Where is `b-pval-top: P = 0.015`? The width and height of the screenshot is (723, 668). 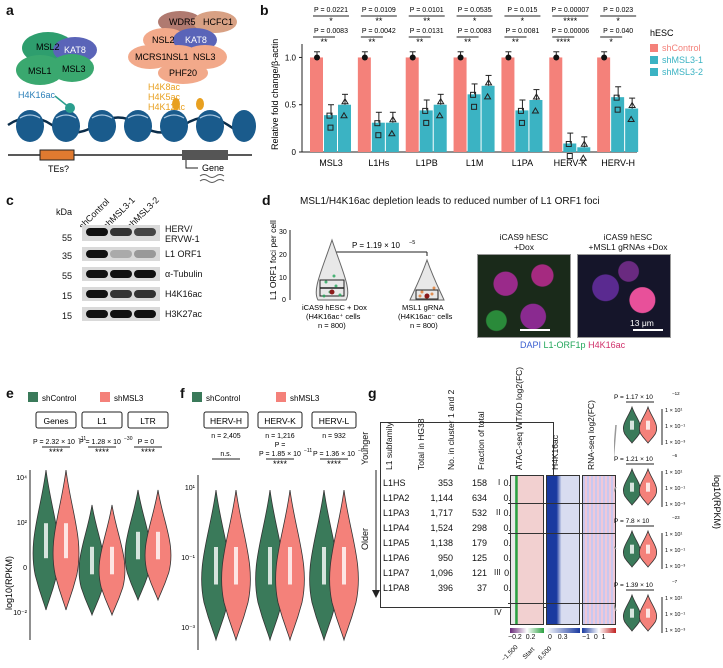 b-pval-top: P = 0.015 is located at coordinates (522, 10).